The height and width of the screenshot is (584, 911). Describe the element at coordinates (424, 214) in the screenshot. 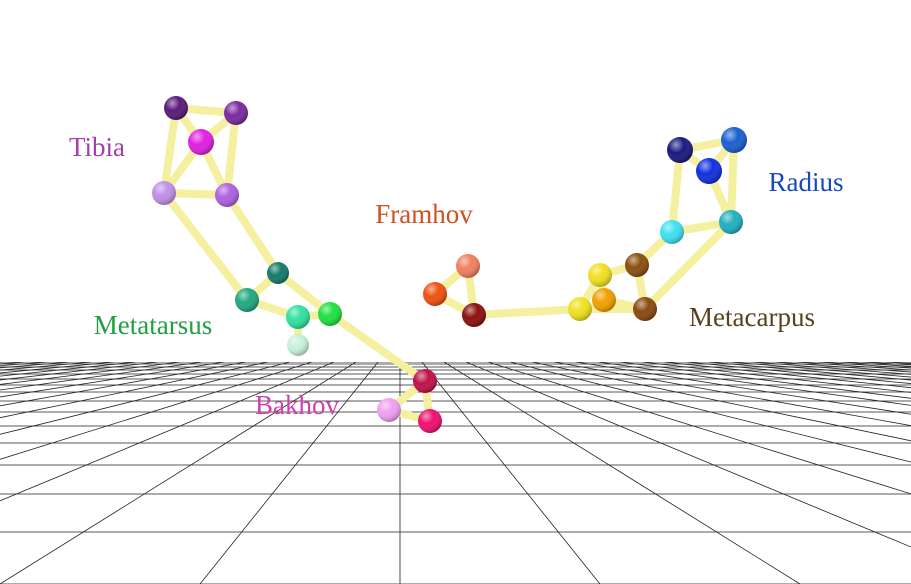

I see `label: Framhov` at that location.